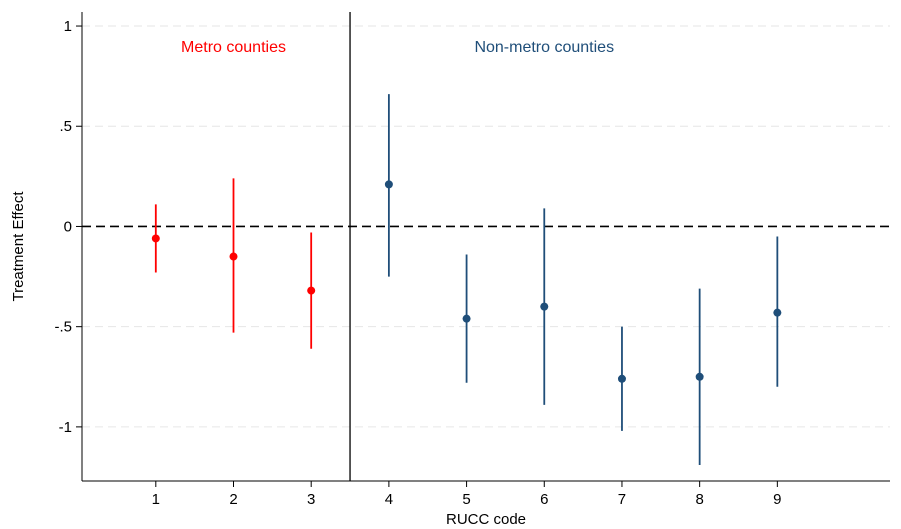  I want to click on x-tick-label: 7, so click(622, 499).